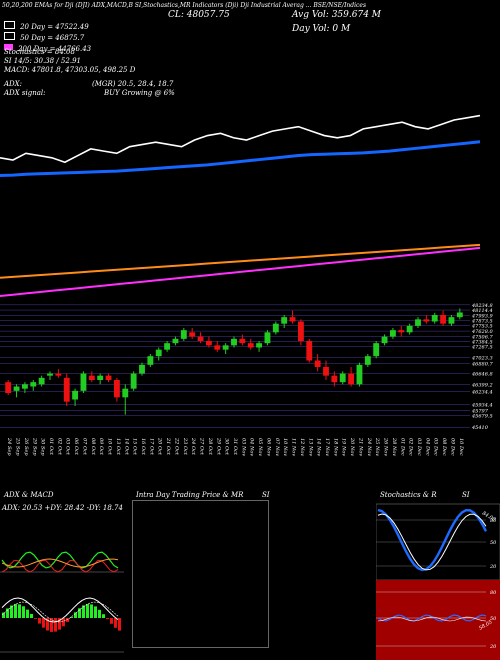 The width and height of the screenshot is (500, 660). What do you see at coordinates (240, 271) in the screenshot?
I see `ema-line-long` at bounding box center [240, 271].